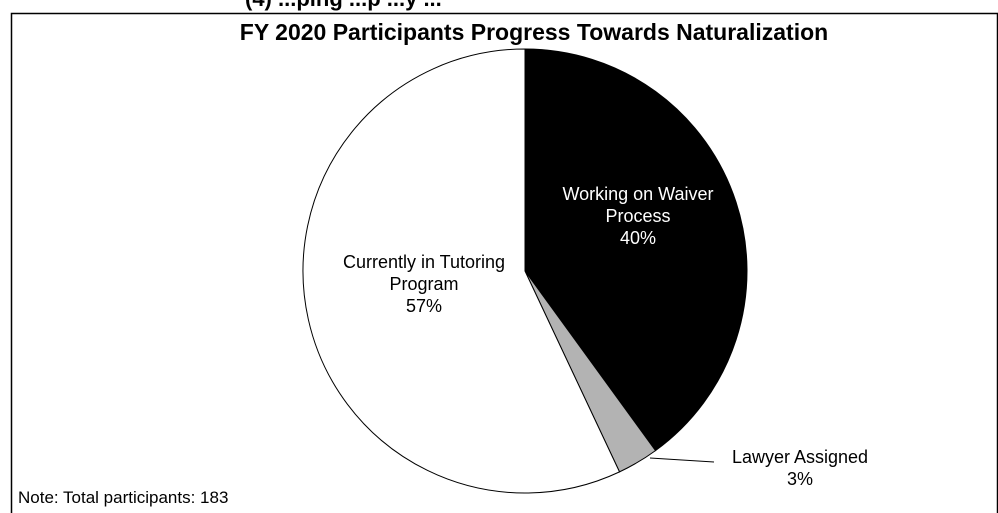  Describe the element at coordinates (423, 284) in the screenshot. I see `label-tutoring-program-line: Program` at that location.